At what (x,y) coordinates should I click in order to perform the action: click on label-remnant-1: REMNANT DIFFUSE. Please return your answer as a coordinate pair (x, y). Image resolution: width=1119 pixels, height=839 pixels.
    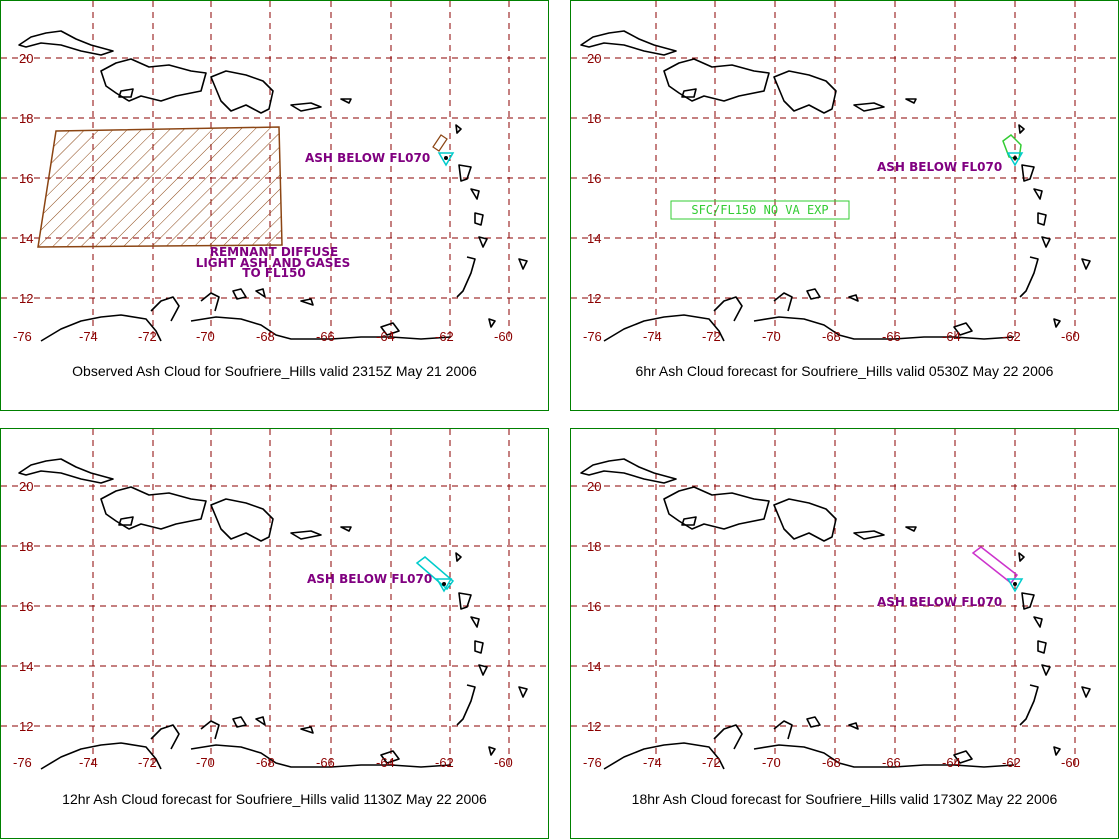
    Looking at the image, I should click on (274, 252).